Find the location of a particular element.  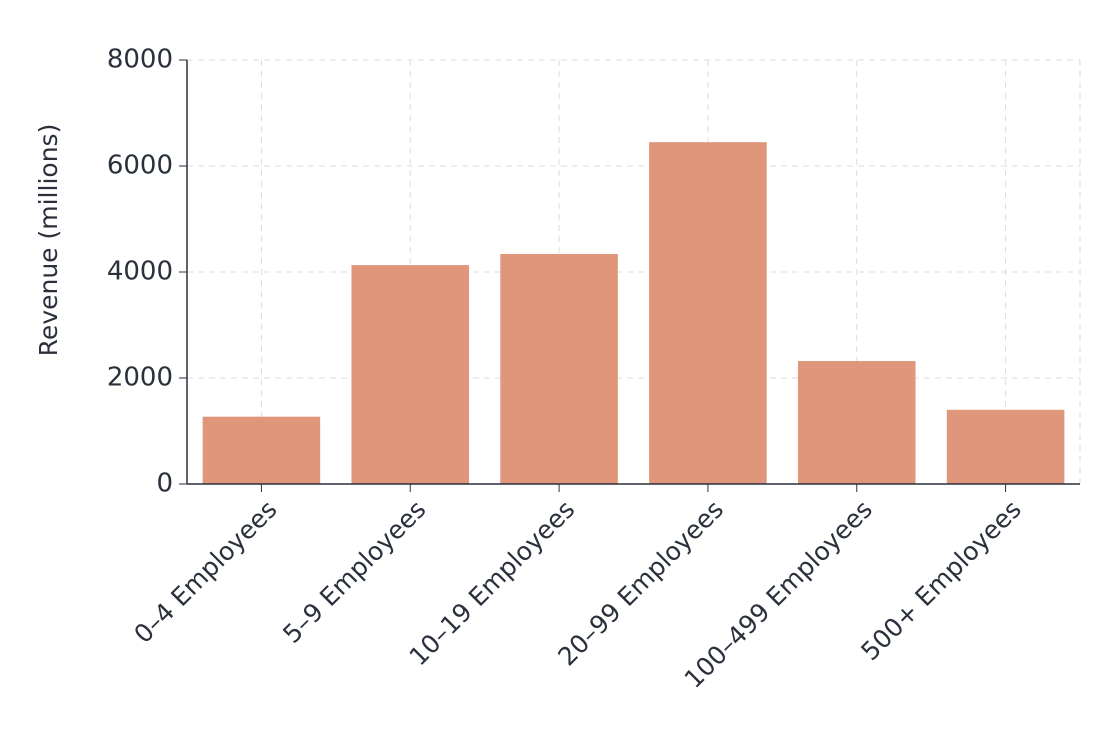

y-tick-label: 2000 is located at coordinates (140, 378).